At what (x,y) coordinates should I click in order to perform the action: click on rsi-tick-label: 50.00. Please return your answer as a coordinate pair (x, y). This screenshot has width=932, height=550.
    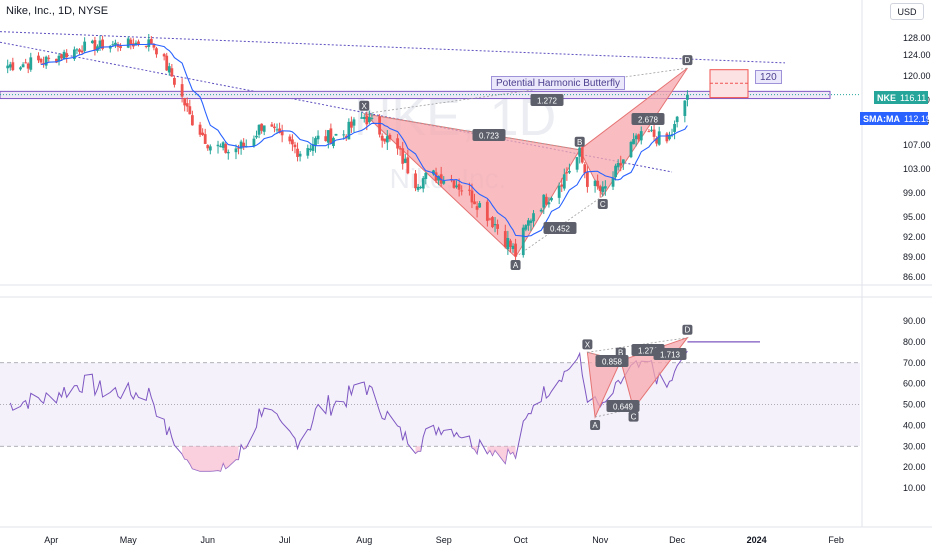
    Looking at the image, I should click on (914, 405).